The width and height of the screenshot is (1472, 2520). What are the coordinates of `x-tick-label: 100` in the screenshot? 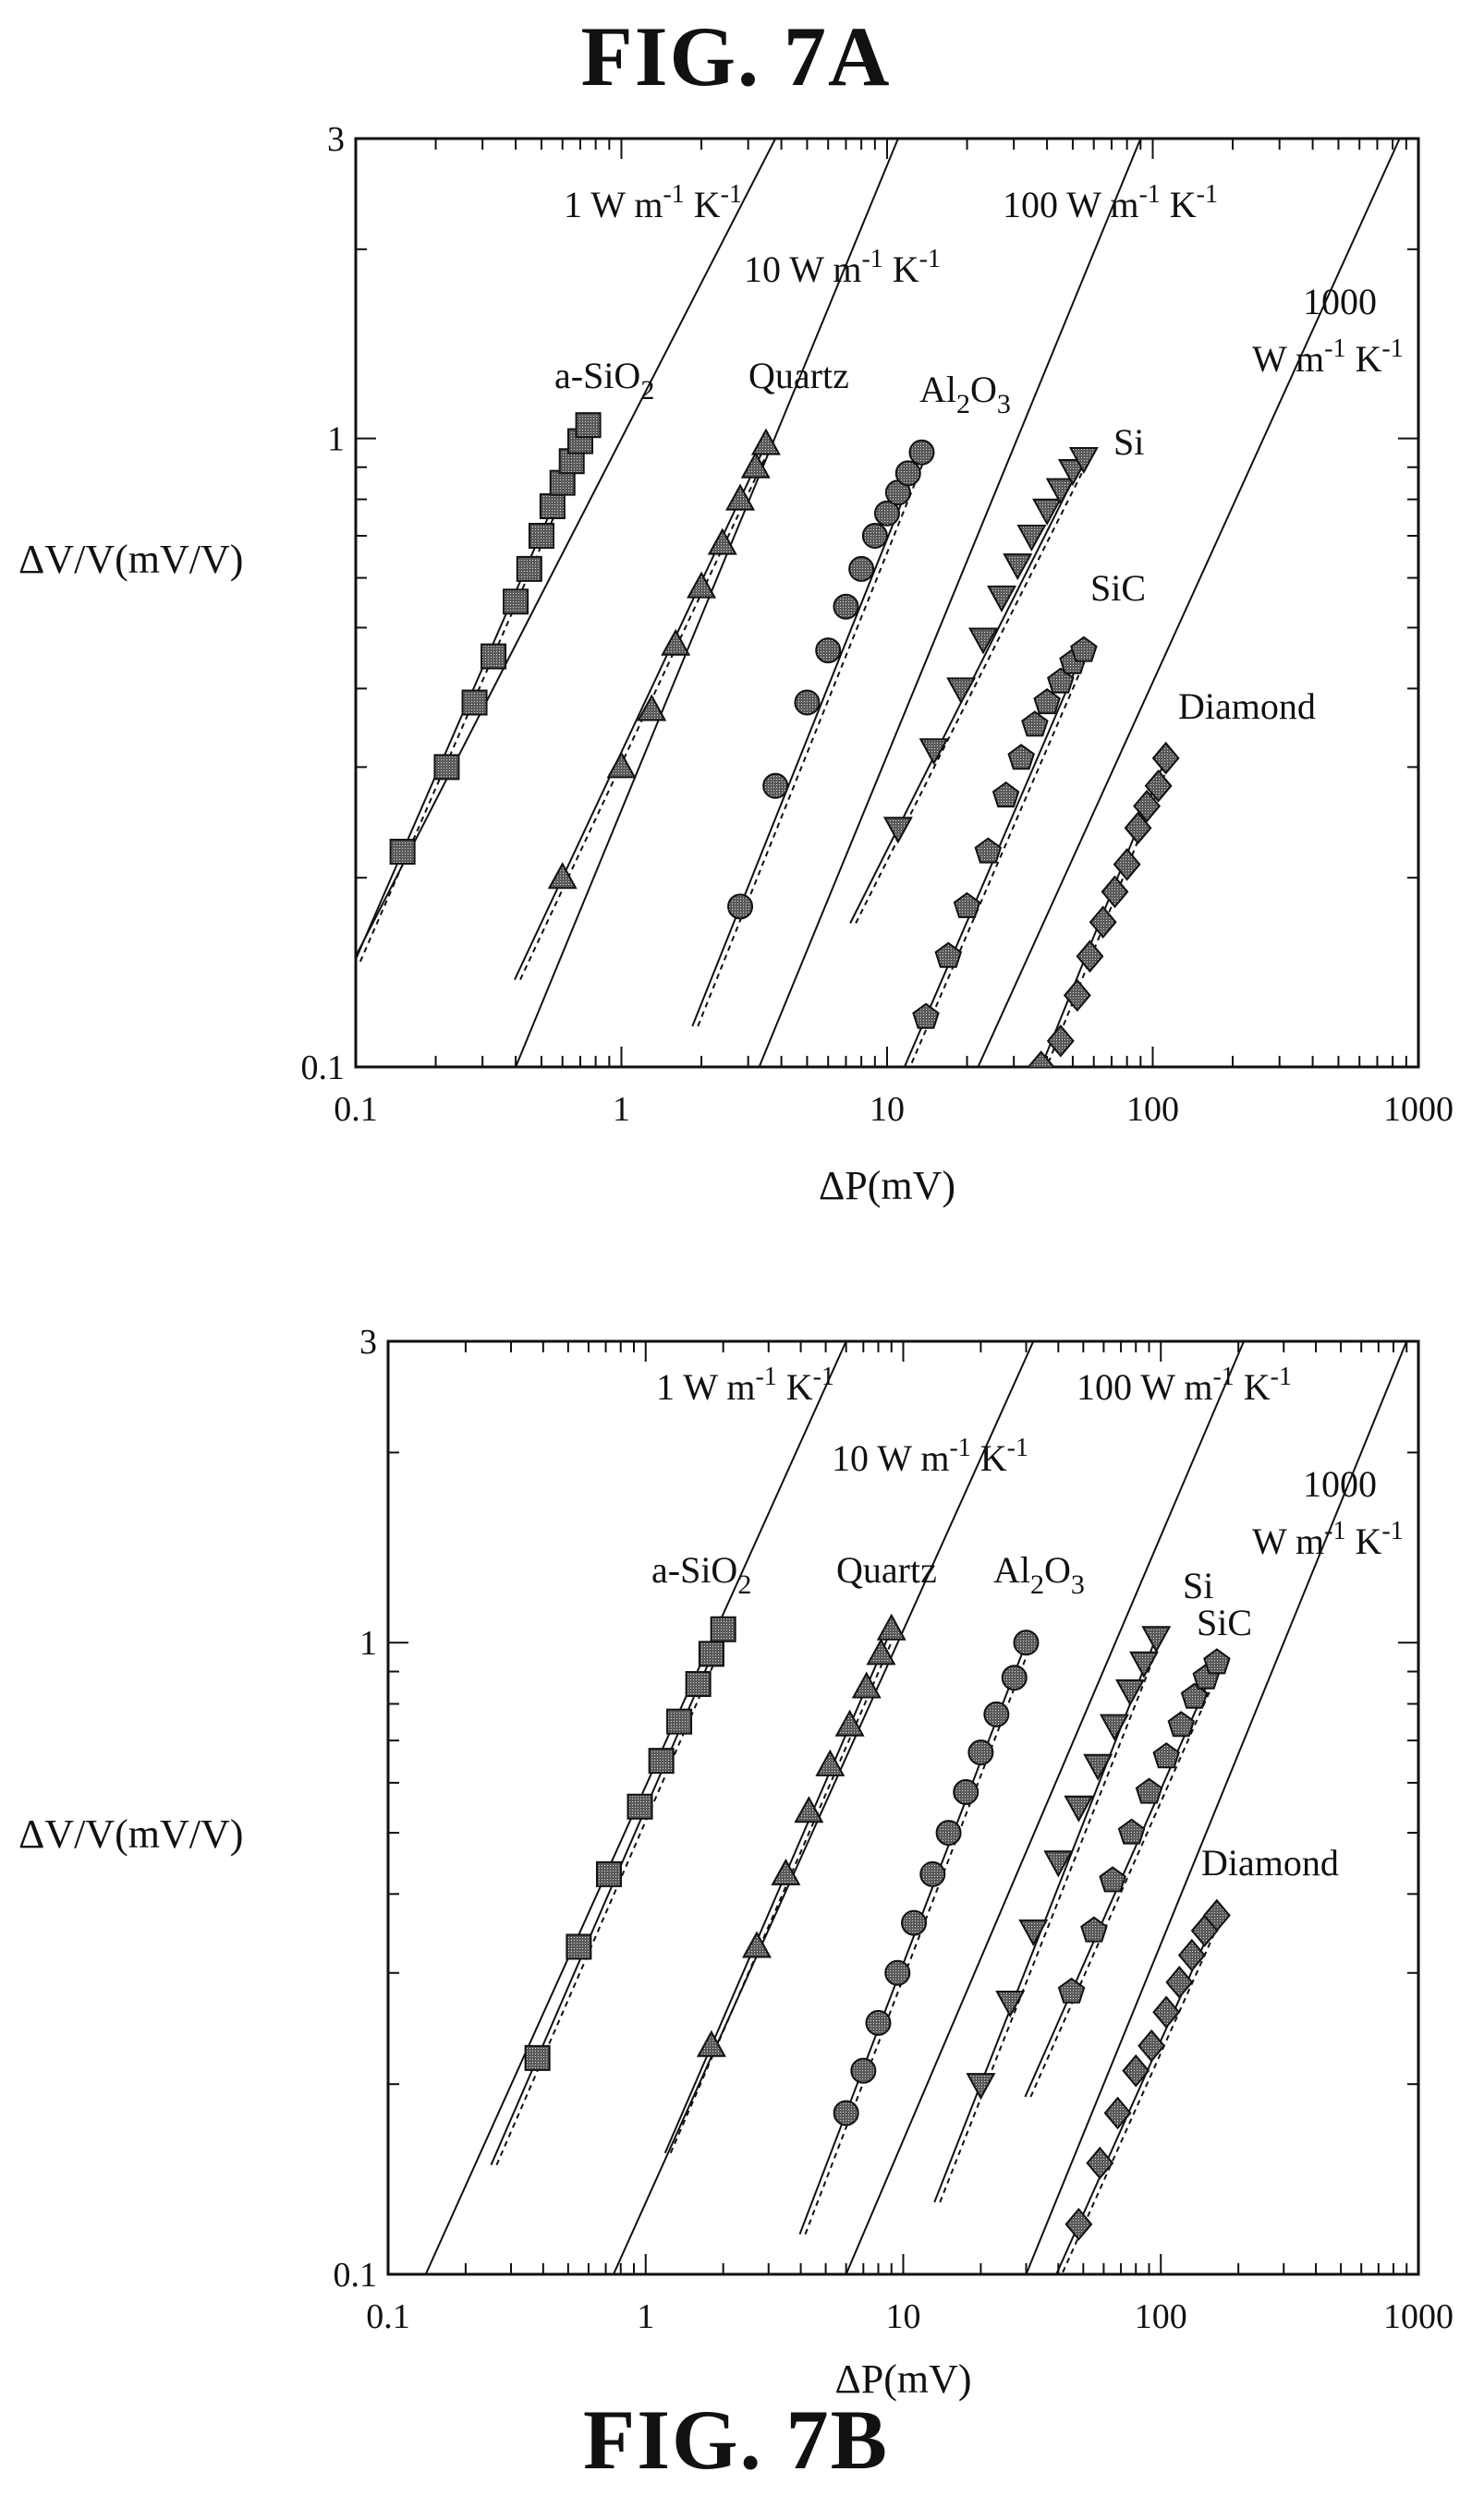 It's located at (1161, 2316).